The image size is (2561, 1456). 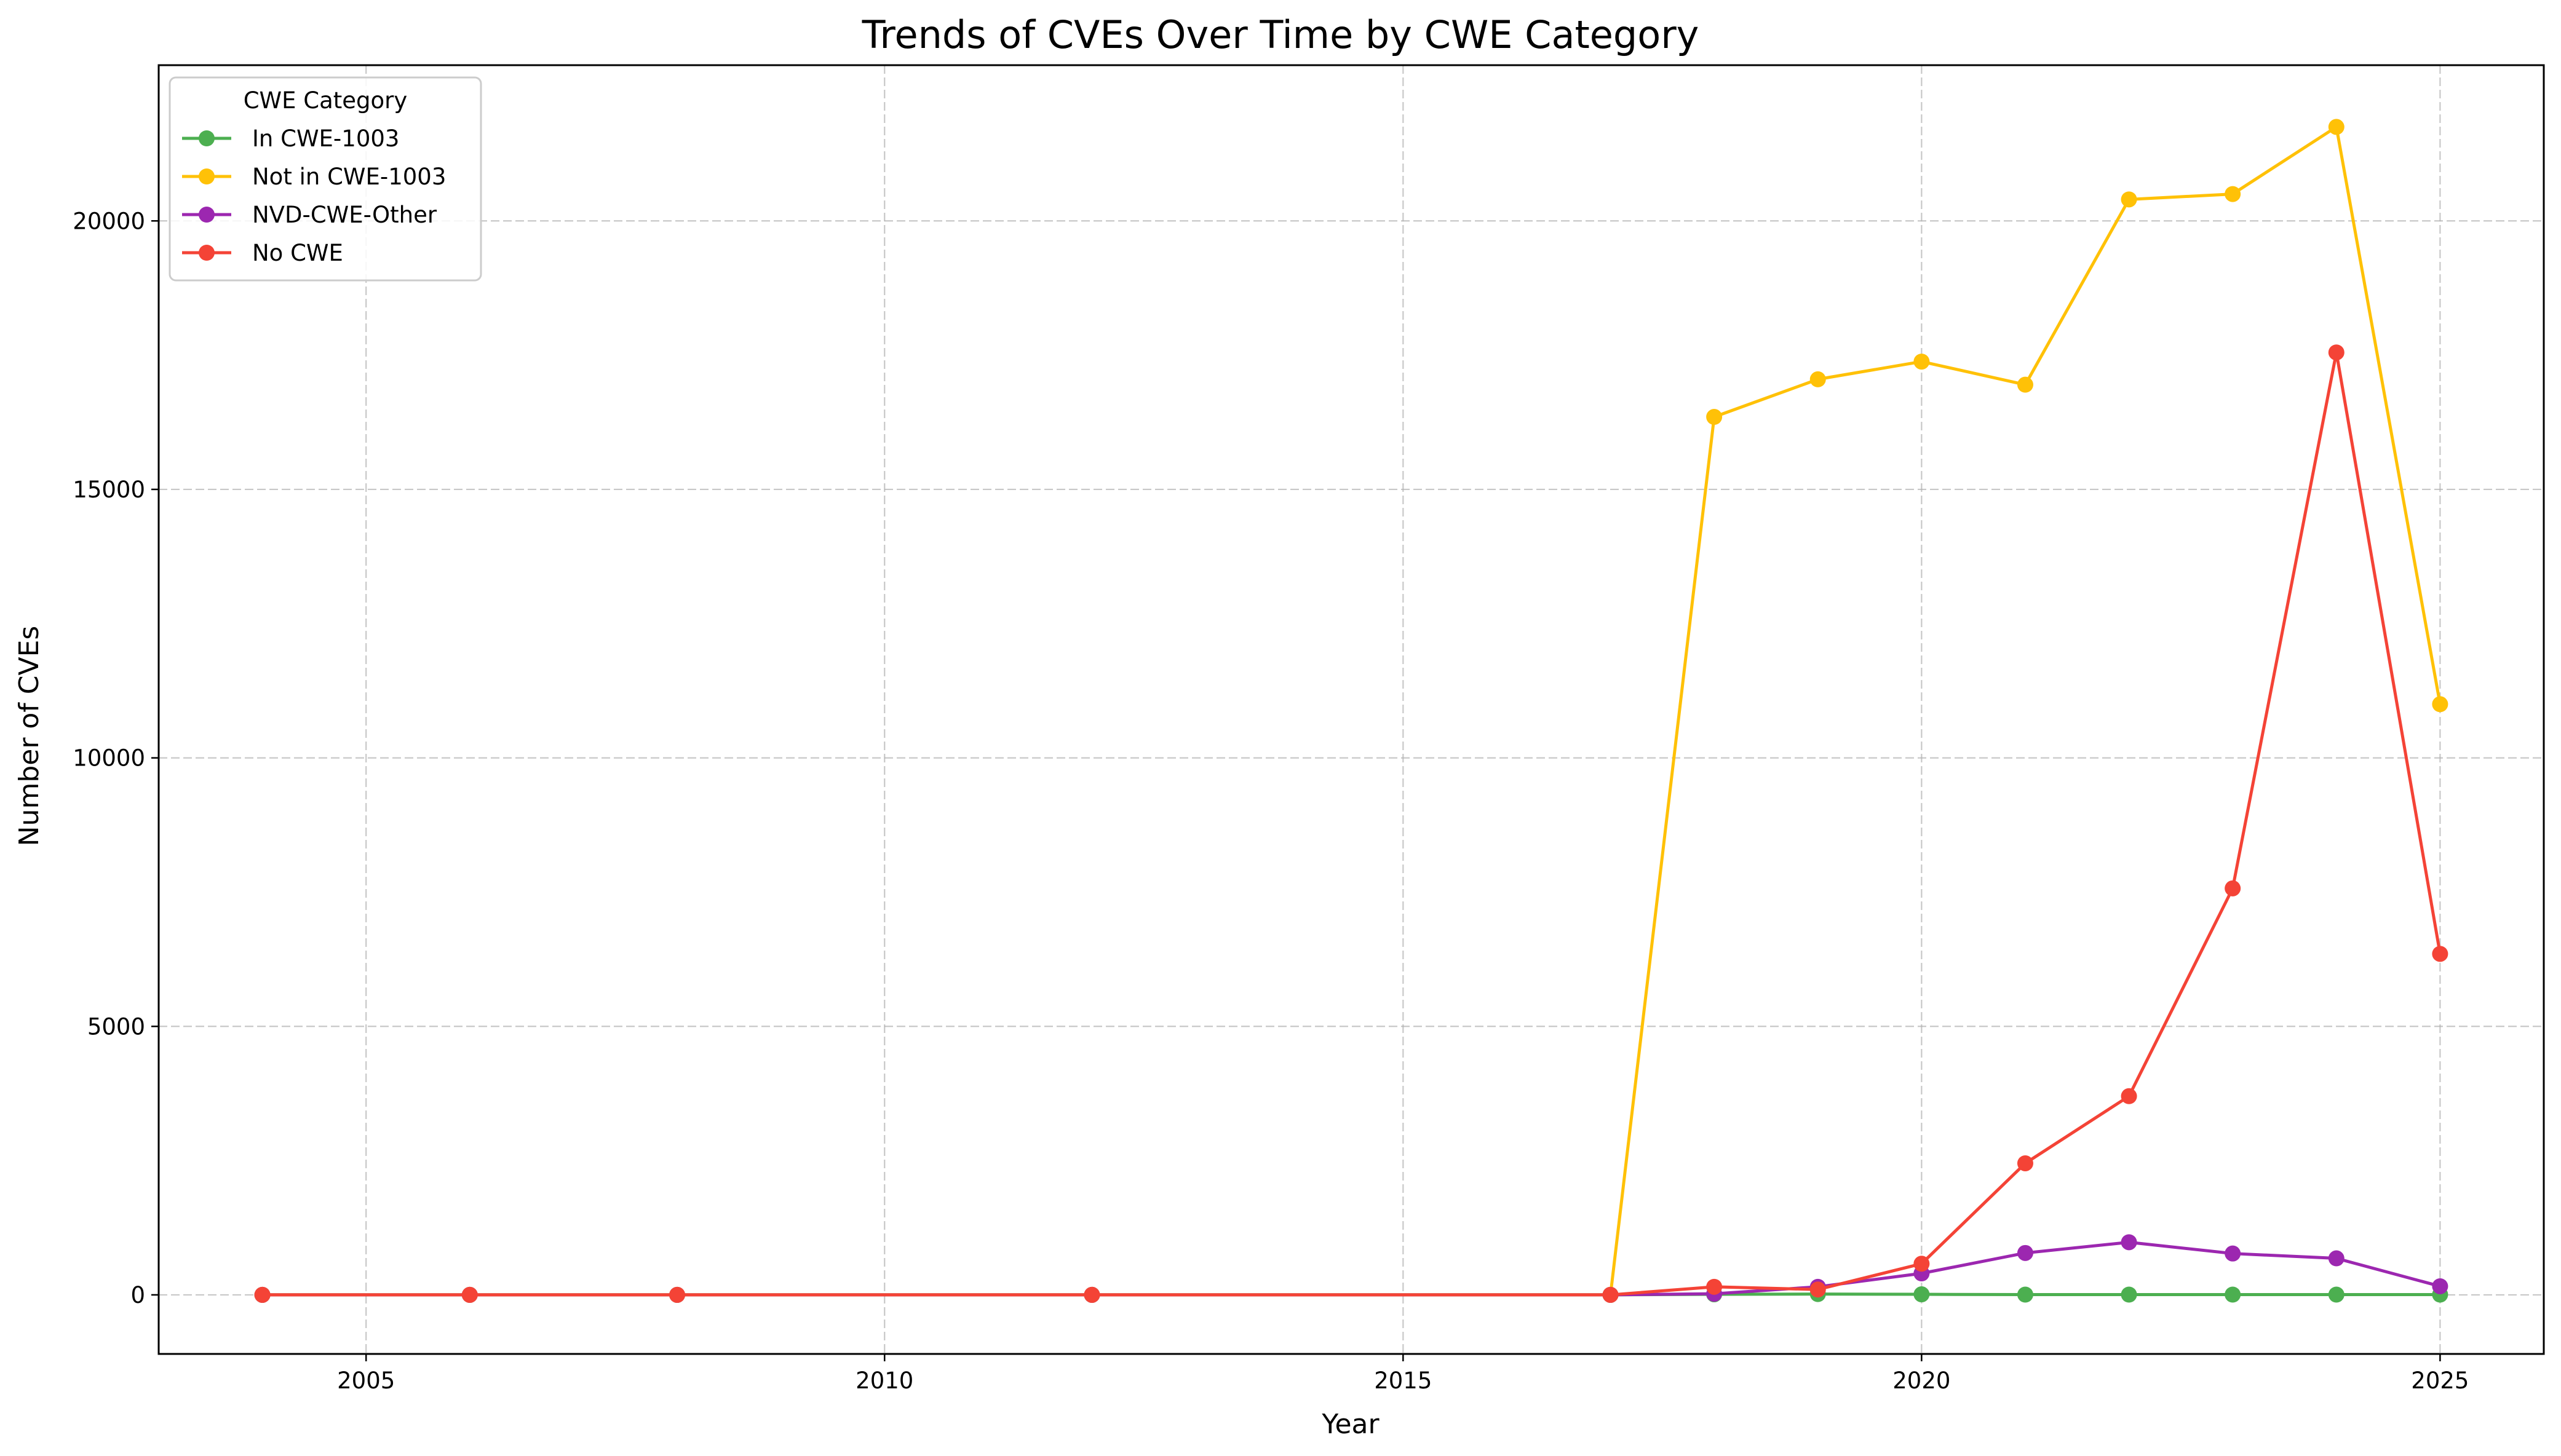 I want to click on y-tick-label: 15000, so click(x=109, y=490).